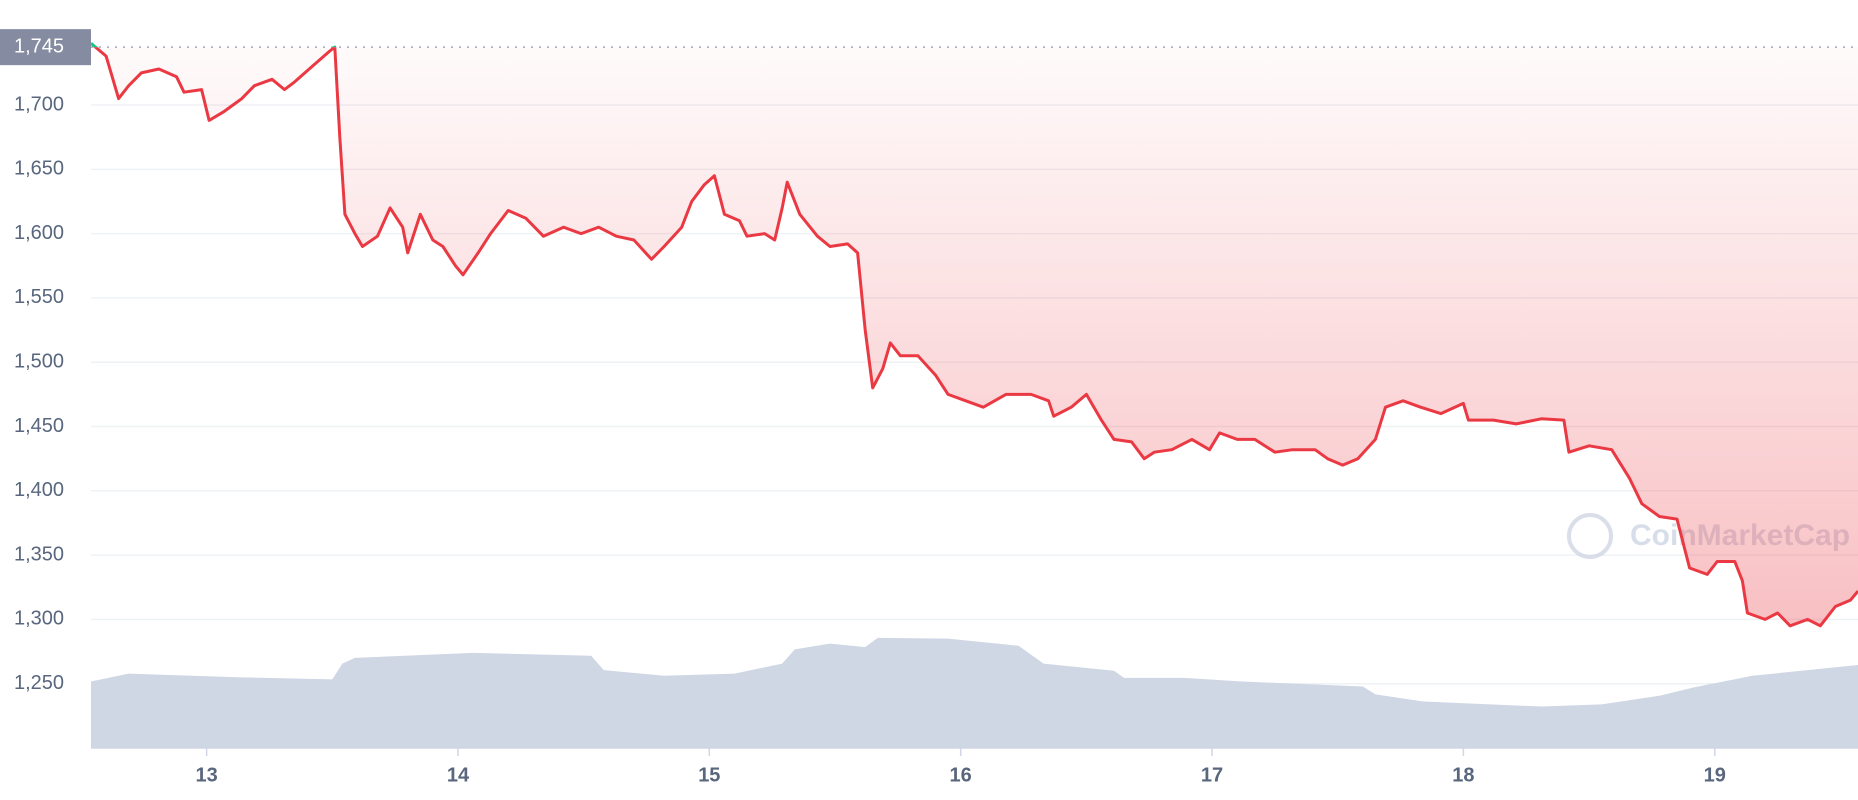 The image size is (1858, 800). Describe the element at coordinates (39, 169) in the screenshot. I see `y-tick-label: 1,650` at that location.